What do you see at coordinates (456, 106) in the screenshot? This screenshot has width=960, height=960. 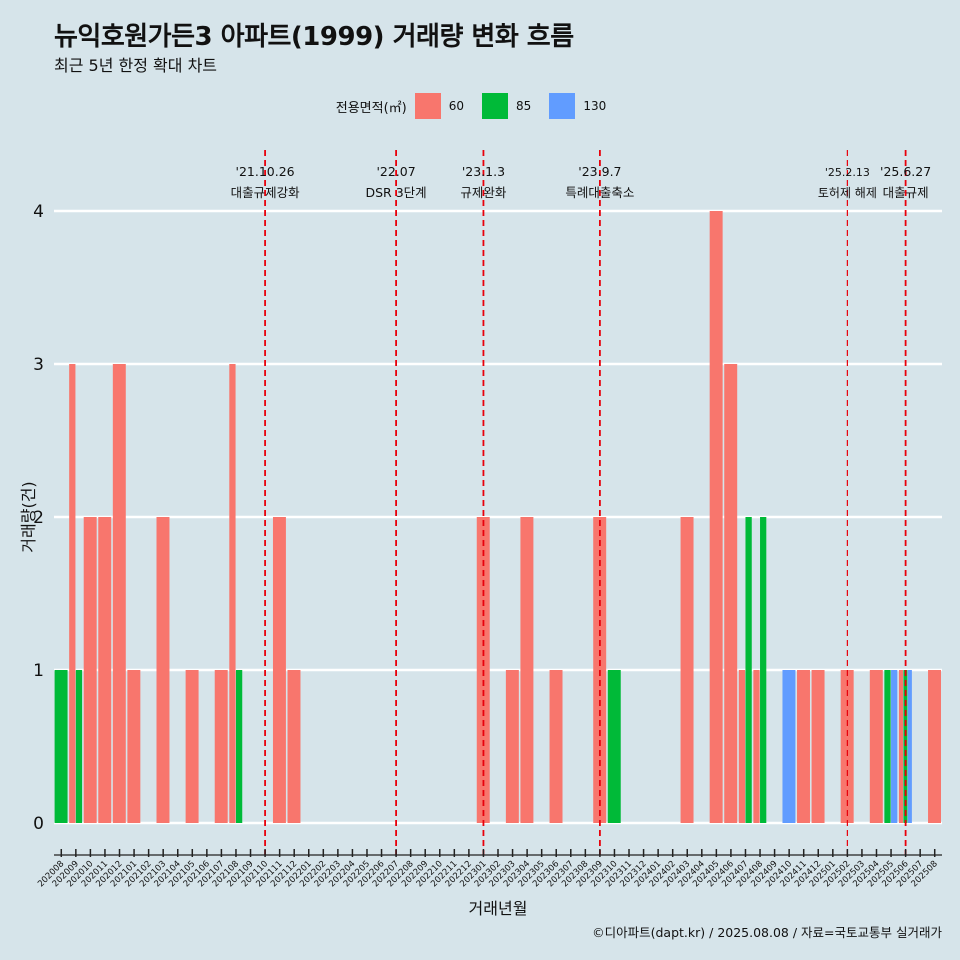 I see `legend-label-60: 60` at bounding box center [456, 106].